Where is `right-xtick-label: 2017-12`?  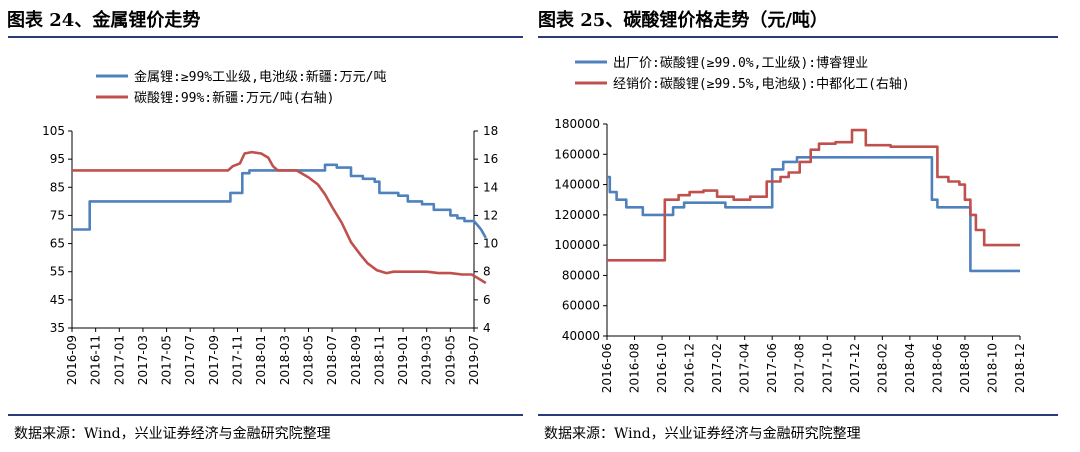 right-xtick-label: 2017-12 is located at coordinates (855, 368).